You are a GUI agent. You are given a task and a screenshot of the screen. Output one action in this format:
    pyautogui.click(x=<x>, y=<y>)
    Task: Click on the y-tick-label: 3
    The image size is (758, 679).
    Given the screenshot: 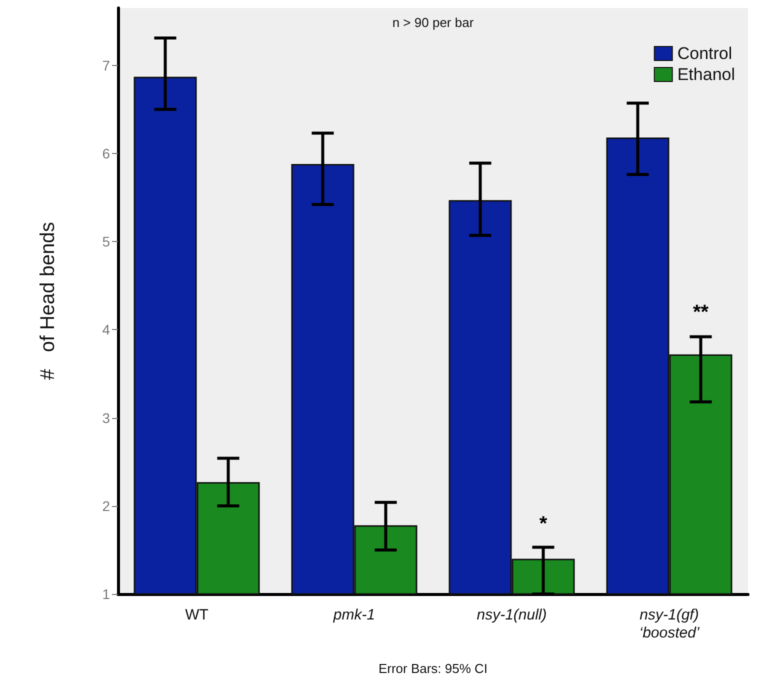 What is the action you would take?
    pyautogui.click(x=106, y=418)
    